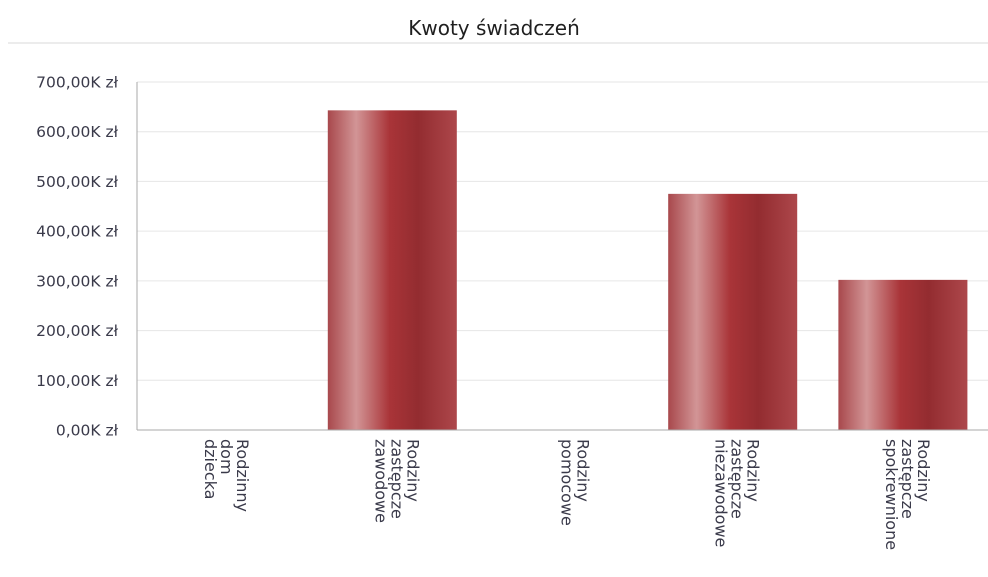 The height and width of the screenshot is (577, 988). I want to click on x-category-line: niezawodowe, so click(721, 493).